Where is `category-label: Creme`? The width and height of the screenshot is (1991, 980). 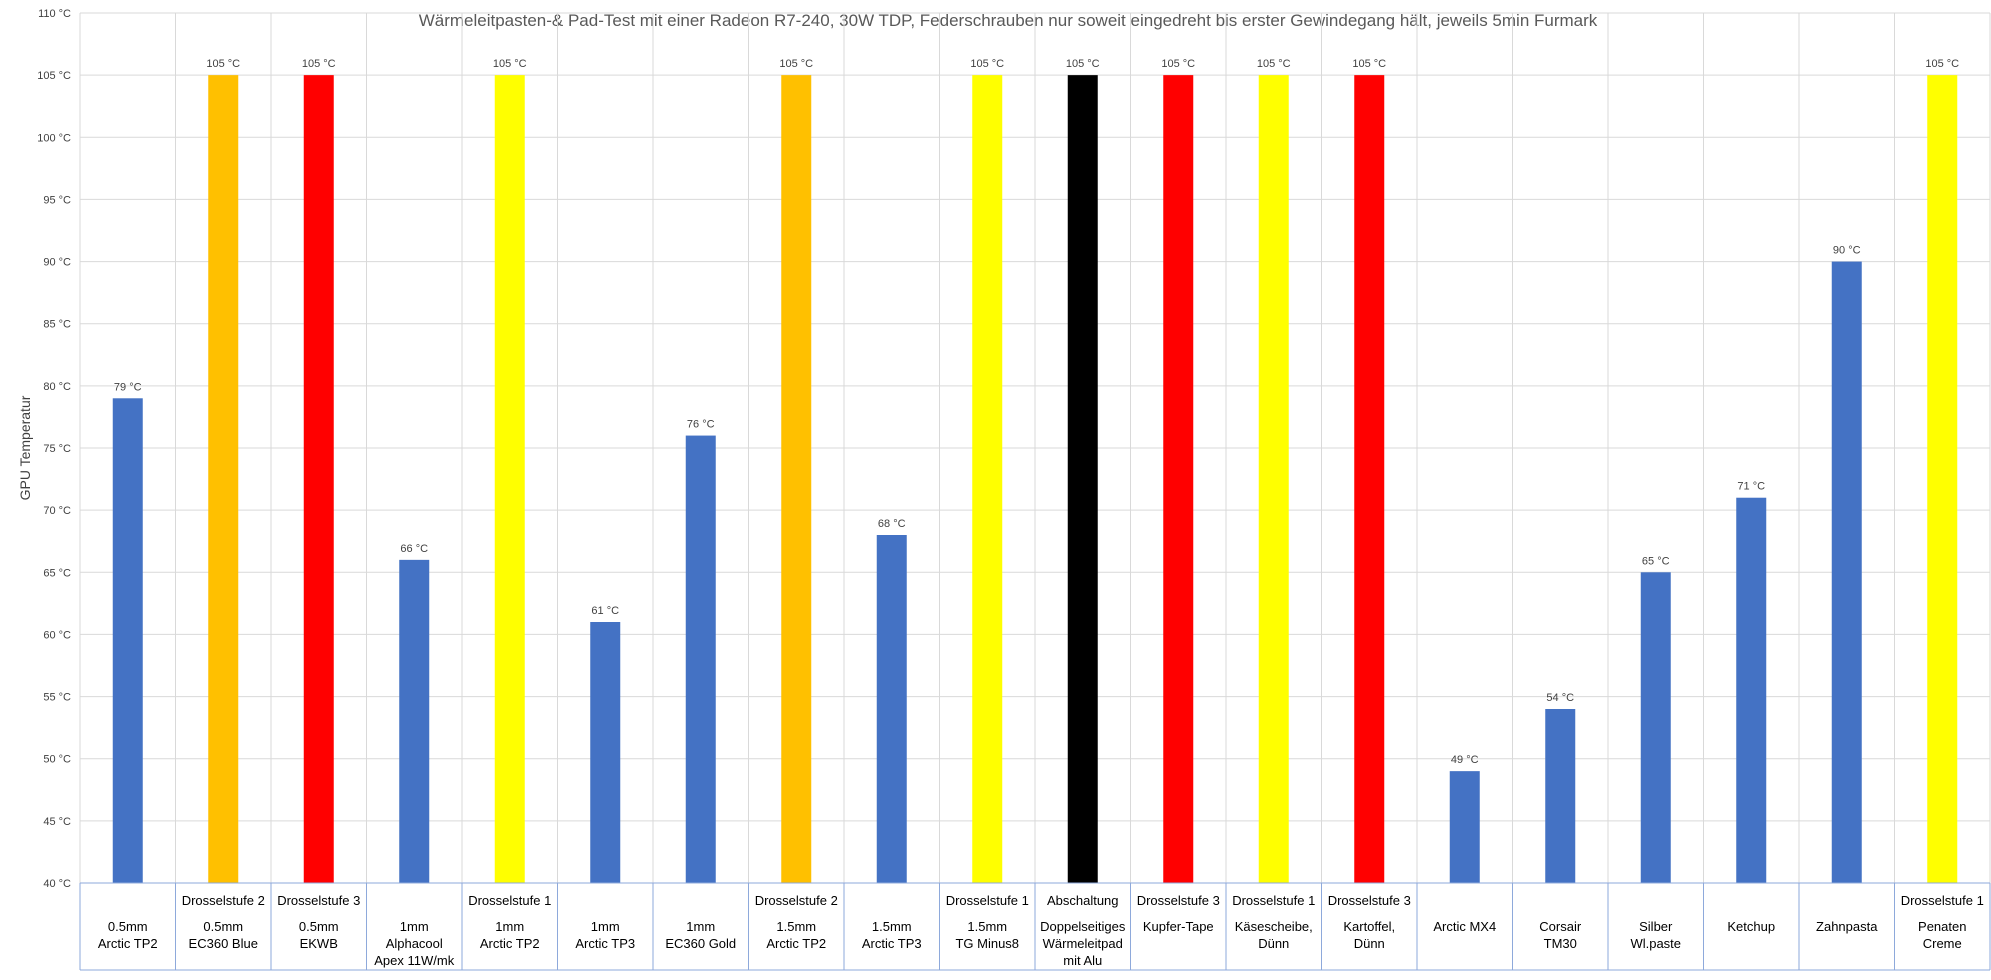 category-label: Creme is located at coordinates (1942, 943).